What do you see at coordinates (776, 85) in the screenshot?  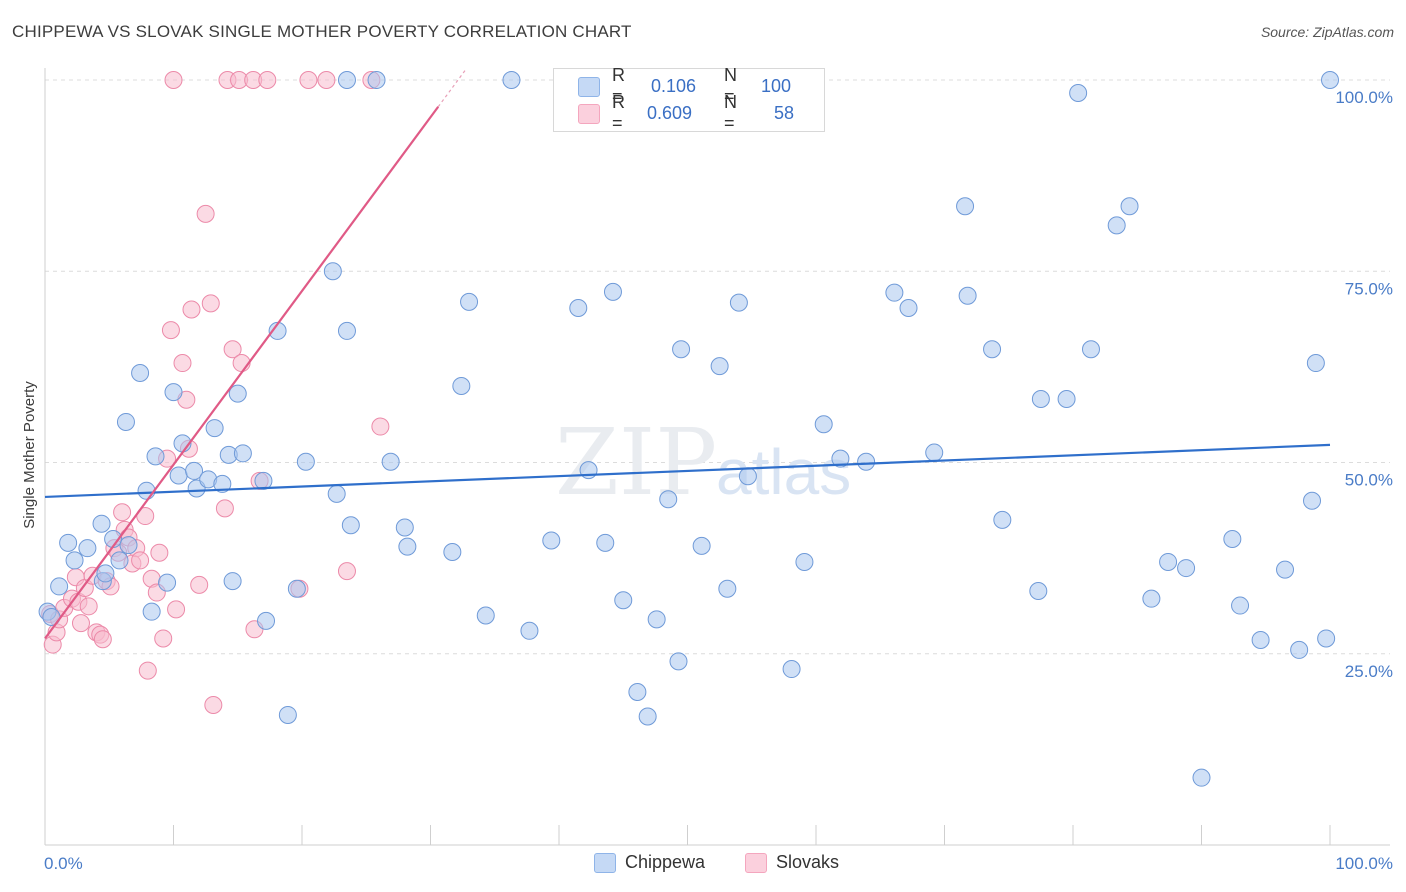 I see `legend-n-value-chippewa: 100` at bounding box center [776, 85].